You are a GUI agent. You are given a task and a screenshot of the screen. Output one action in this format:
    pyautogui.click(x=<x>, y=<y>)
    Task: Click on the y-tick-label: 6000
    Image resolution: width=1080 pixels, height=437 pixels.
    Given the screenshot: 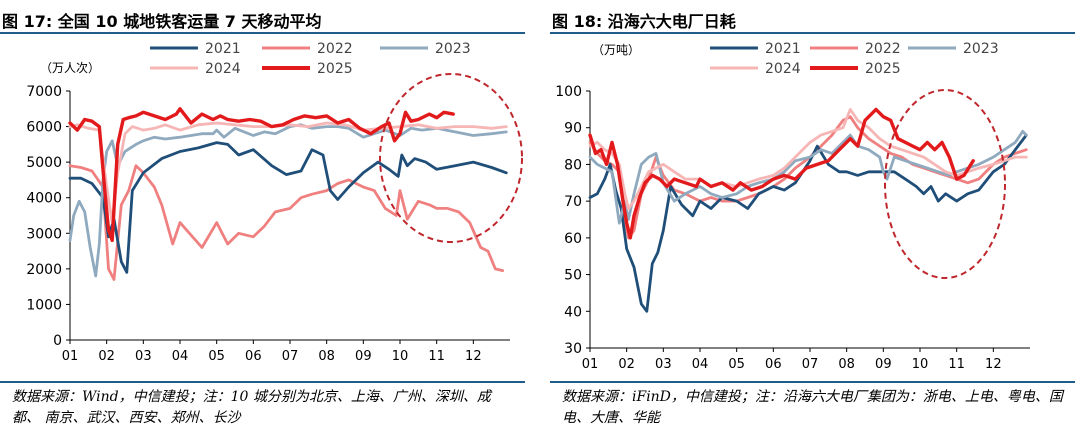 What is the action you would take?
    pyautogui.click(x=44, y=128)
    